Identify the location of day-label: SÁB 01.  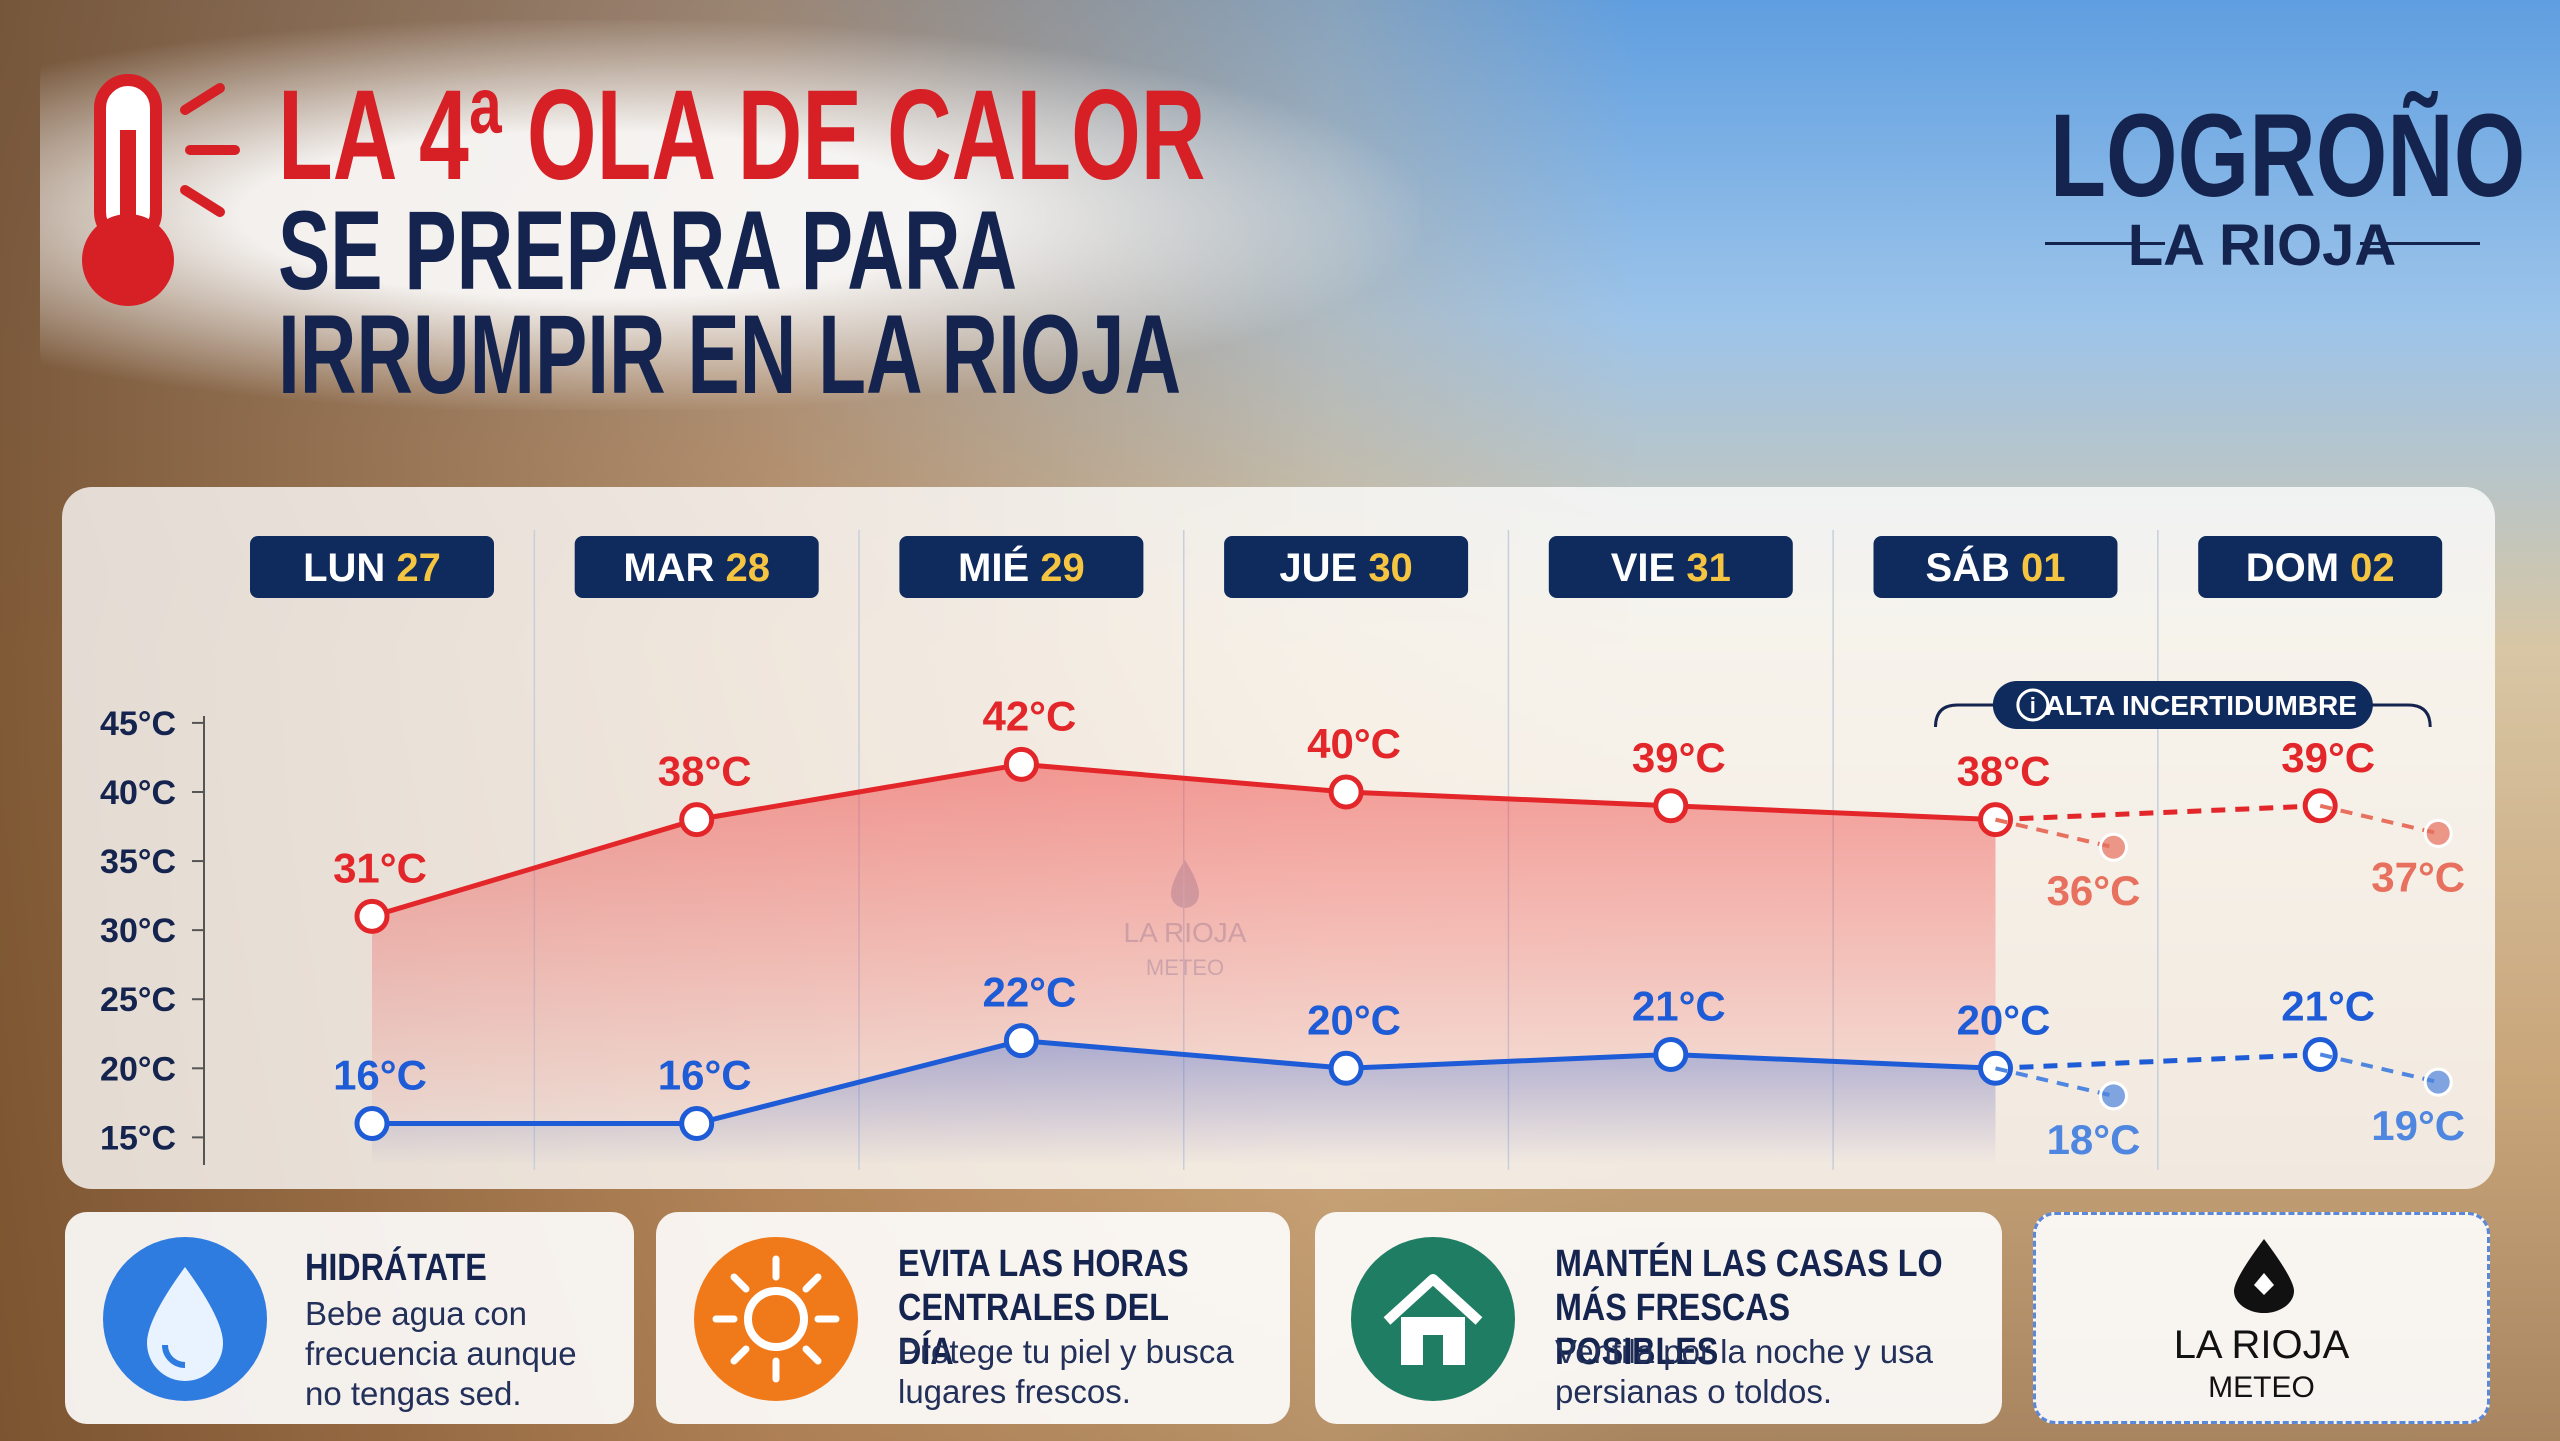
(1995, 567).